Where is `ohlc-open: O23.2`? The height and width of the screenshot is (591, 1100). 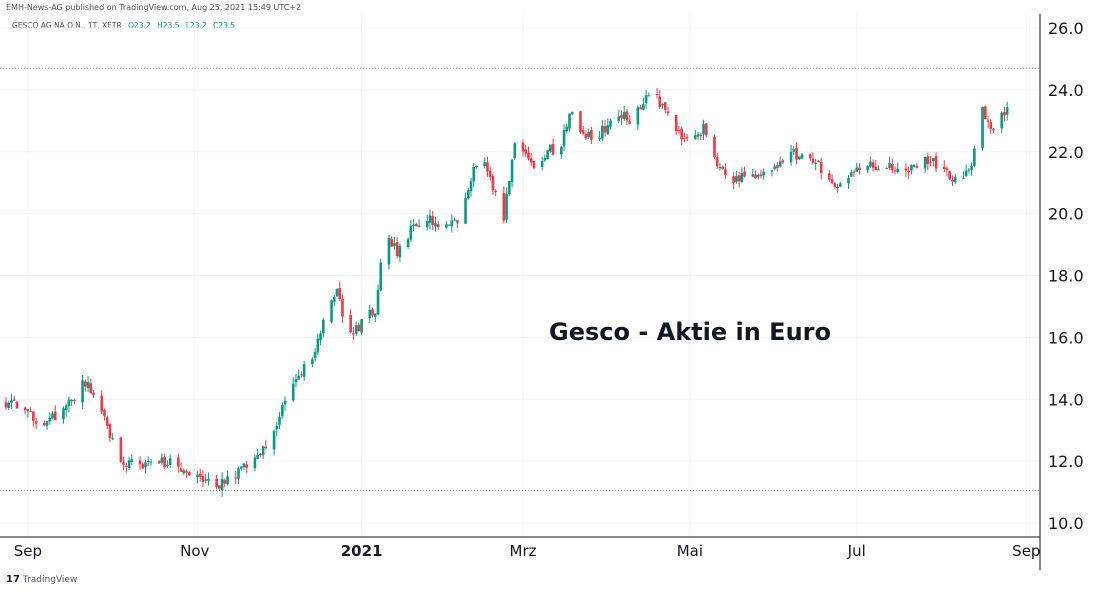 ohlc-open: O23.2 is located at coordinates (139, 25).